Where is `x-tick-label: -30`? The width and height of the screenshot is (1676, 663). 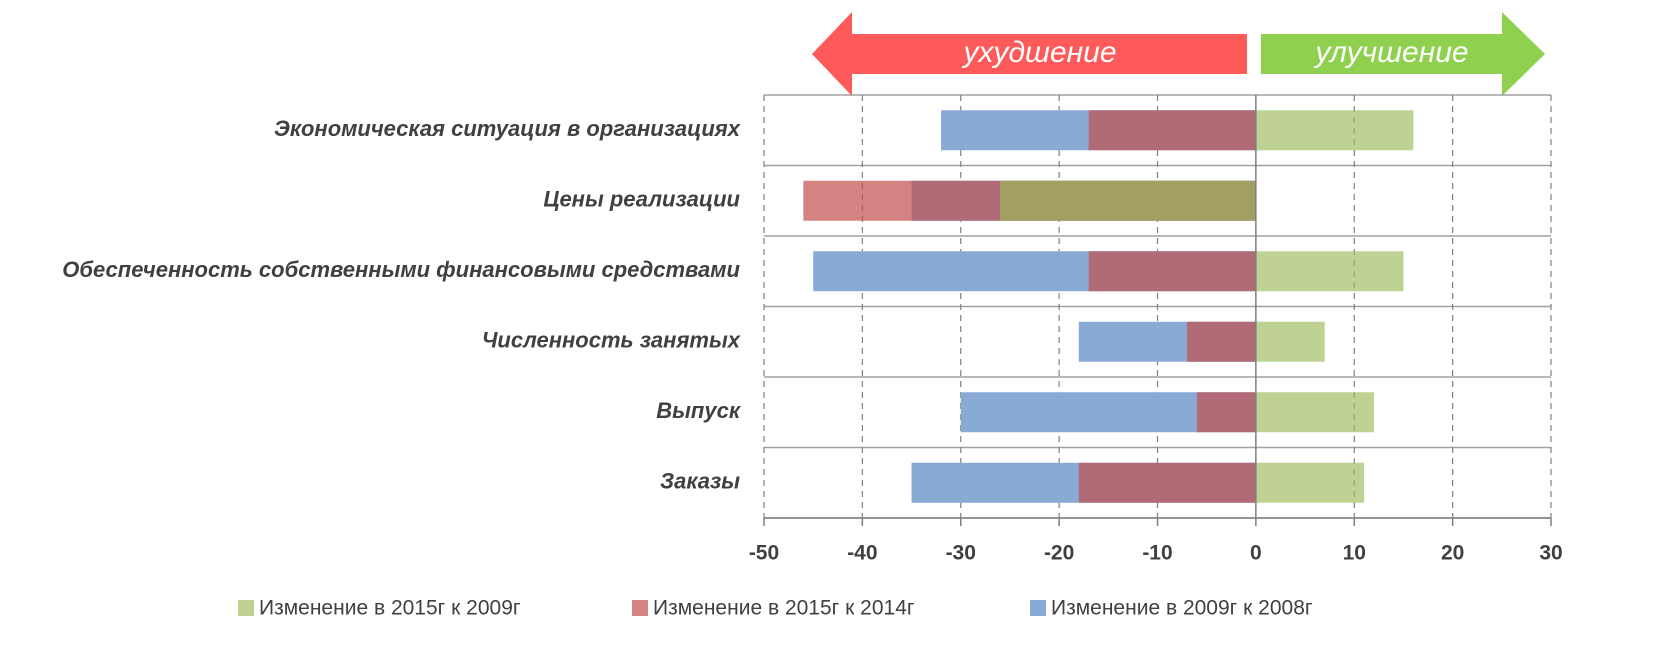
x-tick-label: -30 is located at coordinates (961, 553).